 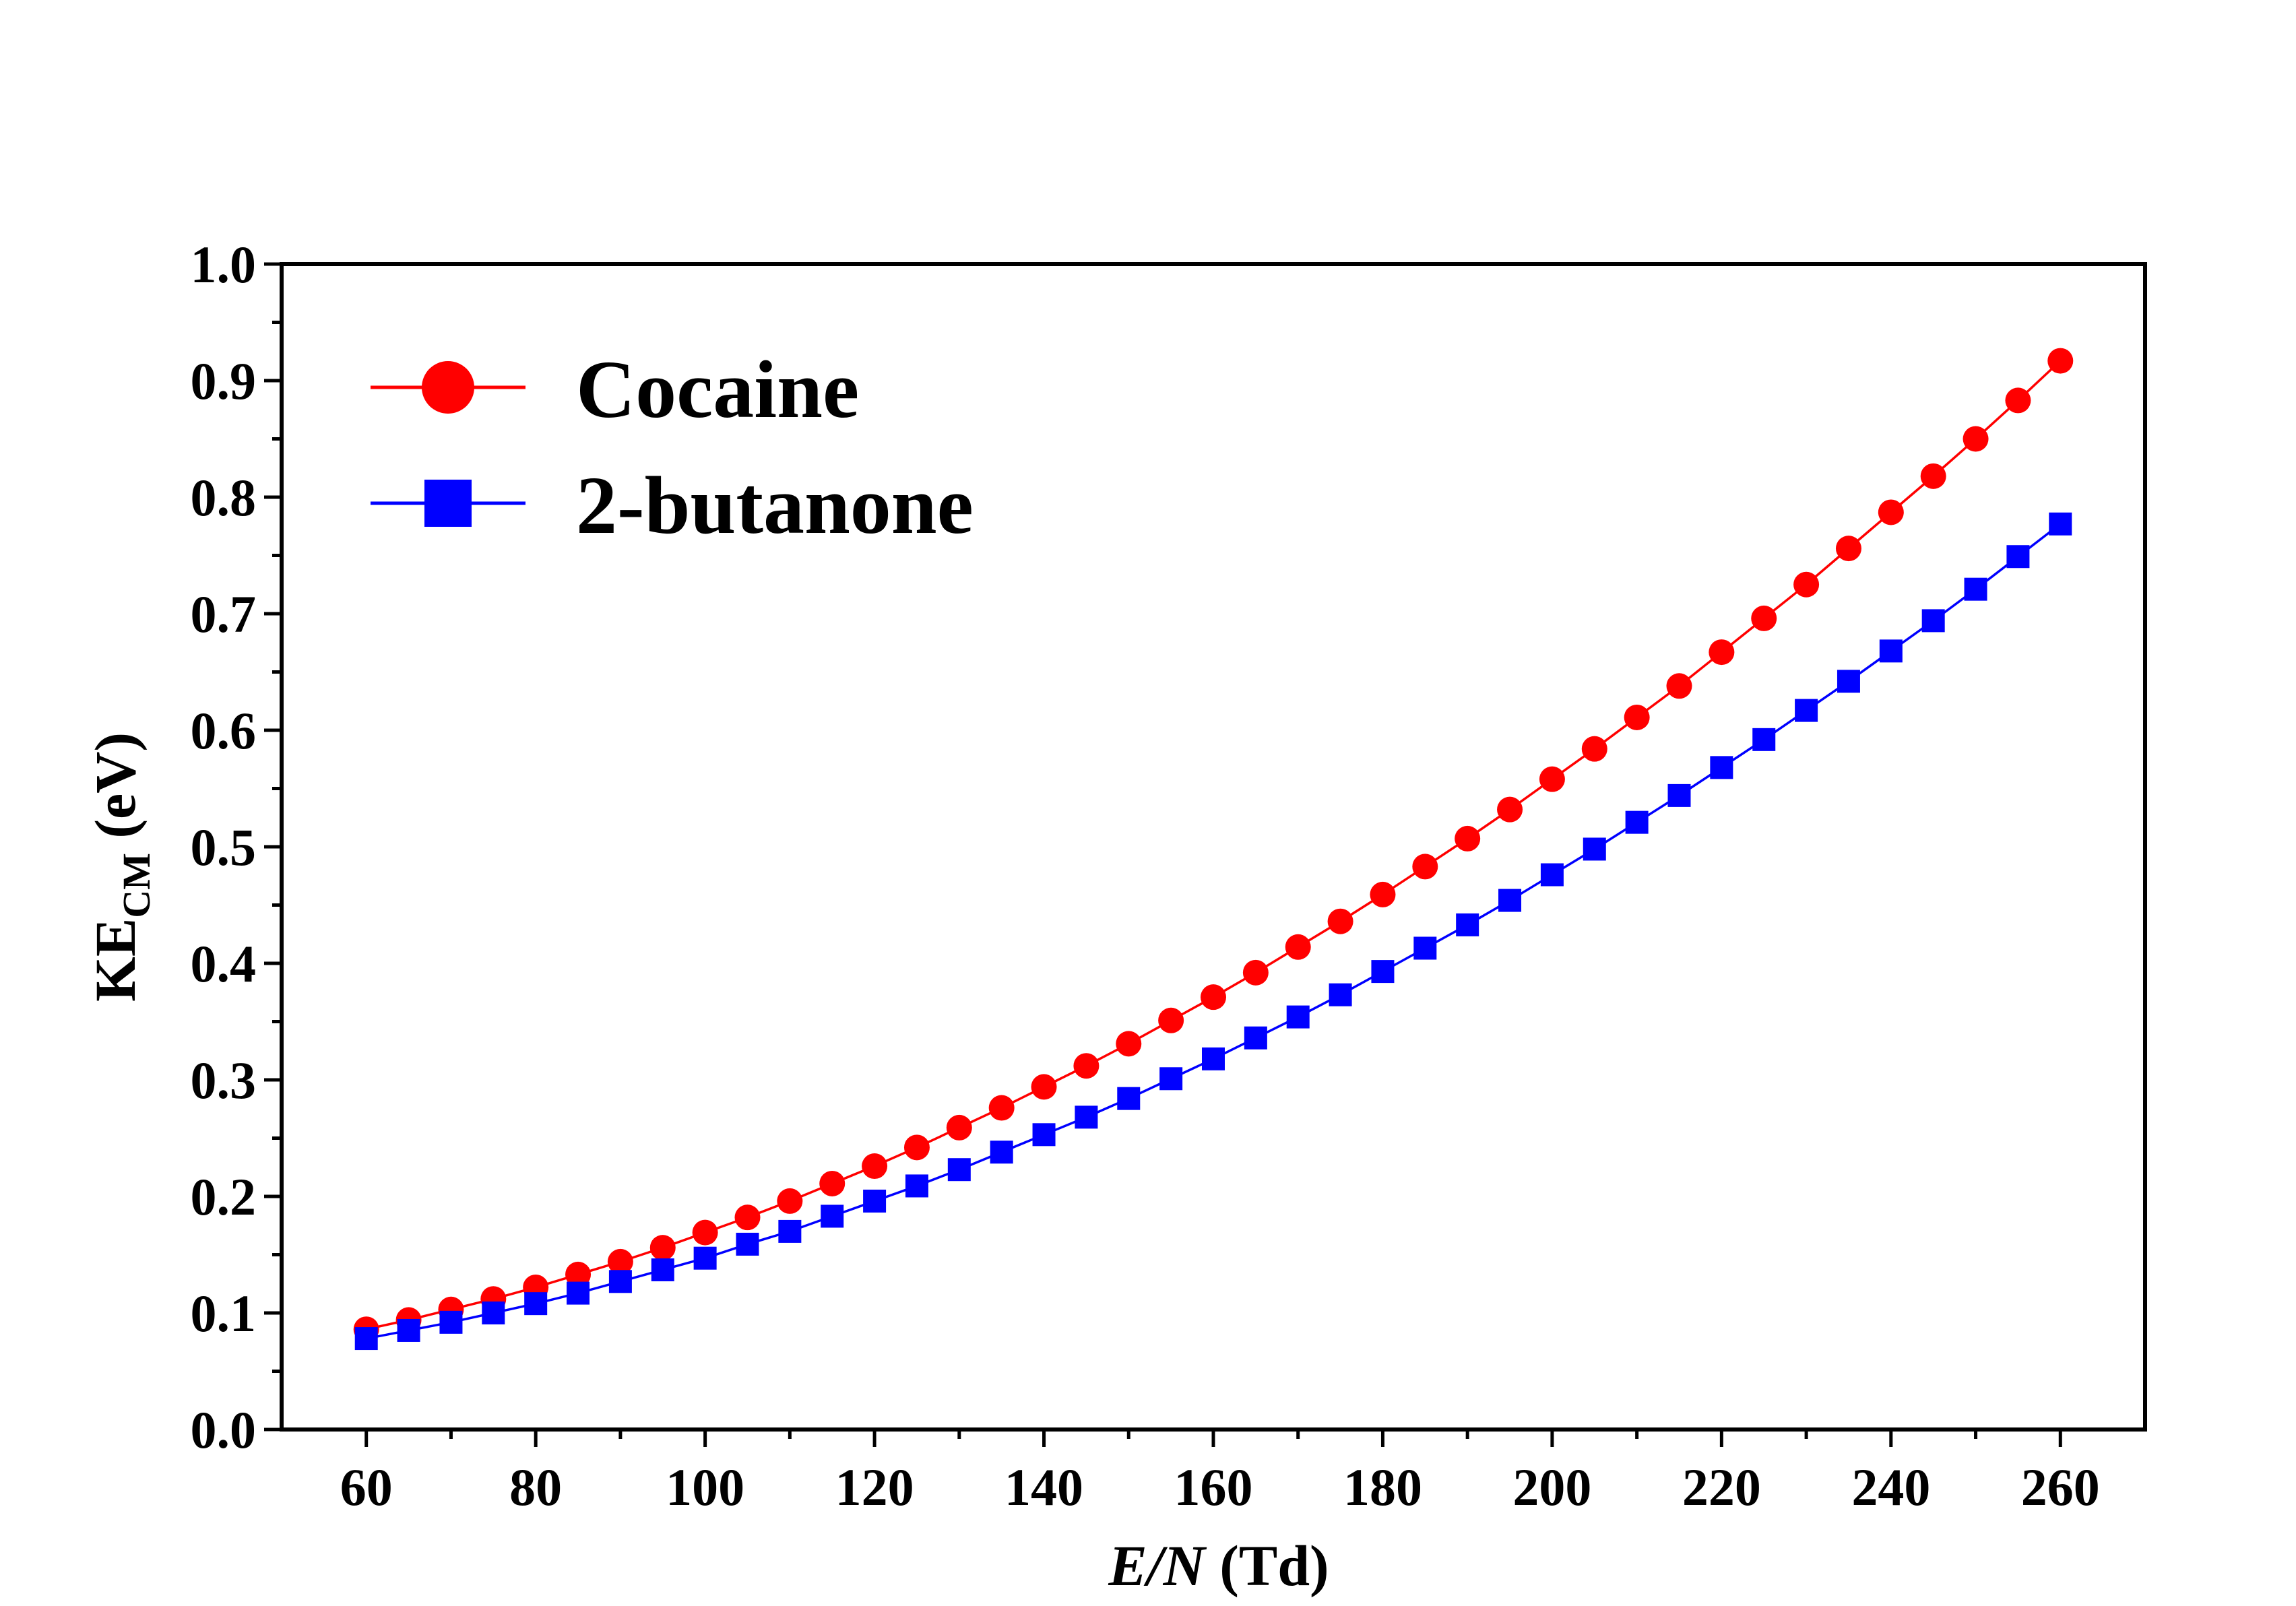 What do you see at coordinates (672, 447) in the screenshot?
I see `legend: Cocaine 2-butanone` at bounding box center [672, 447].